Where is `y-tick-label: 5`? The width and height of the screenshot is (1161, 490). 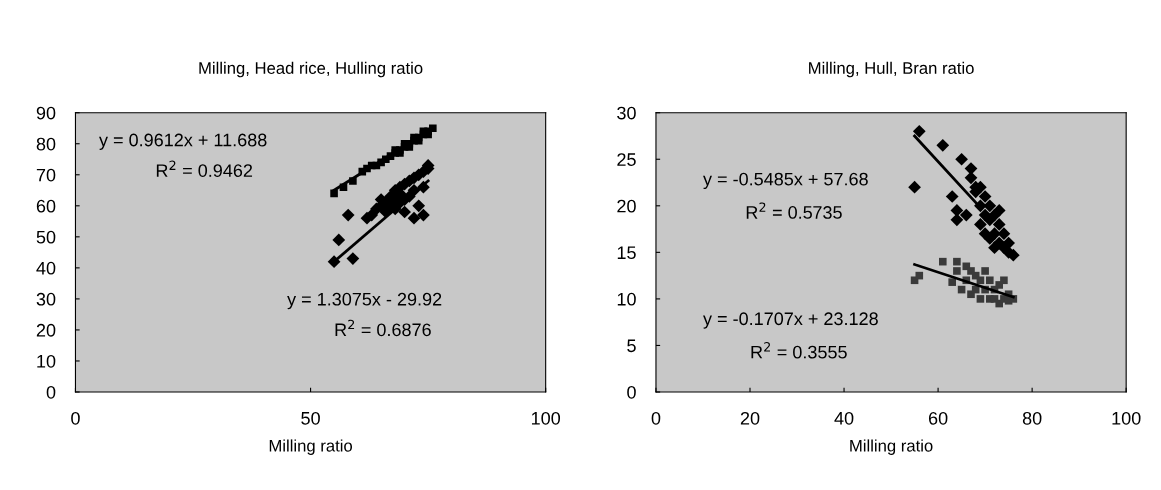 y-tick-label: 5 is located at coordinates (631, 346).